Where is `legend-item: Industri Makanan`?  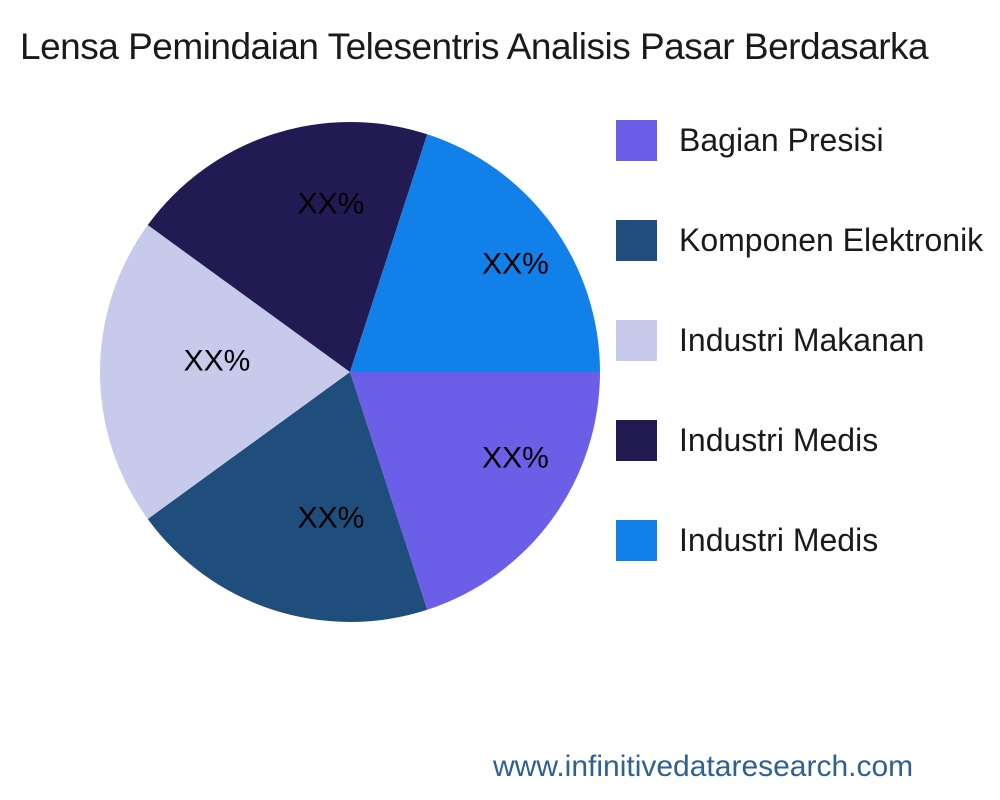 legend-item: Industri Makanan is located at coordinates (770, 340).